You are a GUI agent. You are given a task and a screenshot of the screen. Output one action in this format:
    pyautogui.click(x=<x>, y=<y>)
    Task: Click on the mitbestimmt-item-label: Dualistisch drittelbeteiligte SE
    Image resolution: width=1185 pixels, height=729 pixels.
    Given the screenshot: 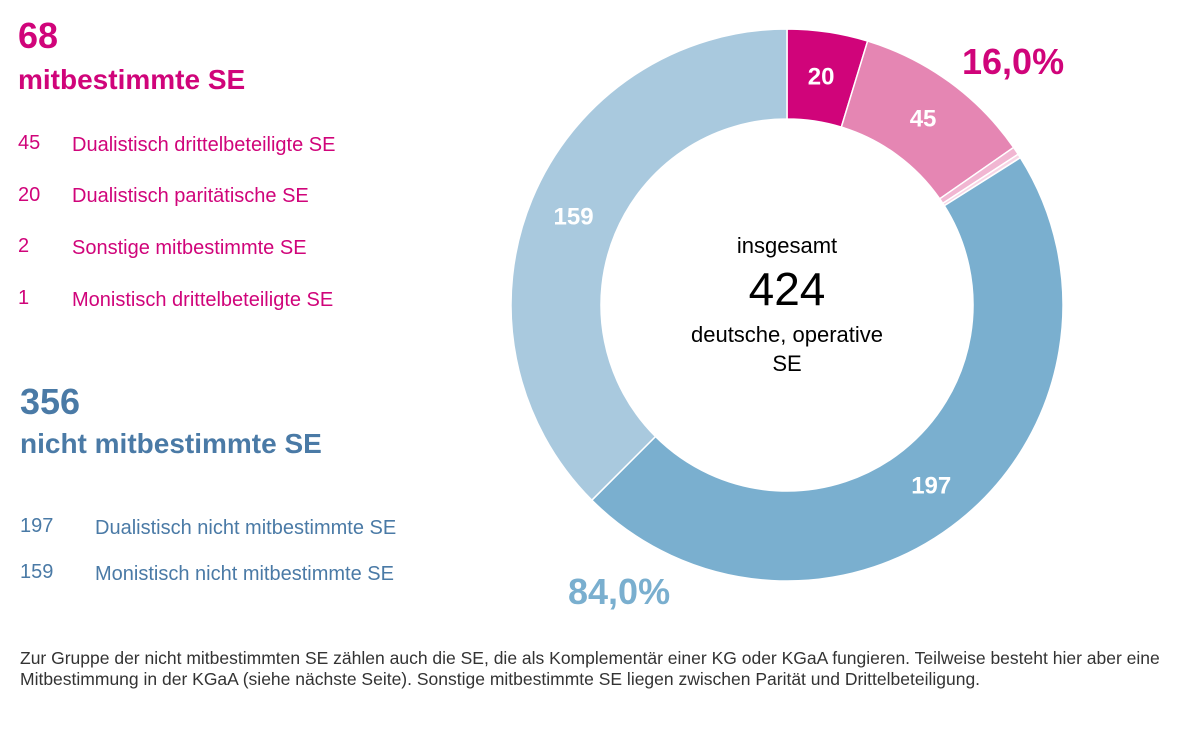 What is the action you would take?
    pyautogui.click(x=204, y=145)
    